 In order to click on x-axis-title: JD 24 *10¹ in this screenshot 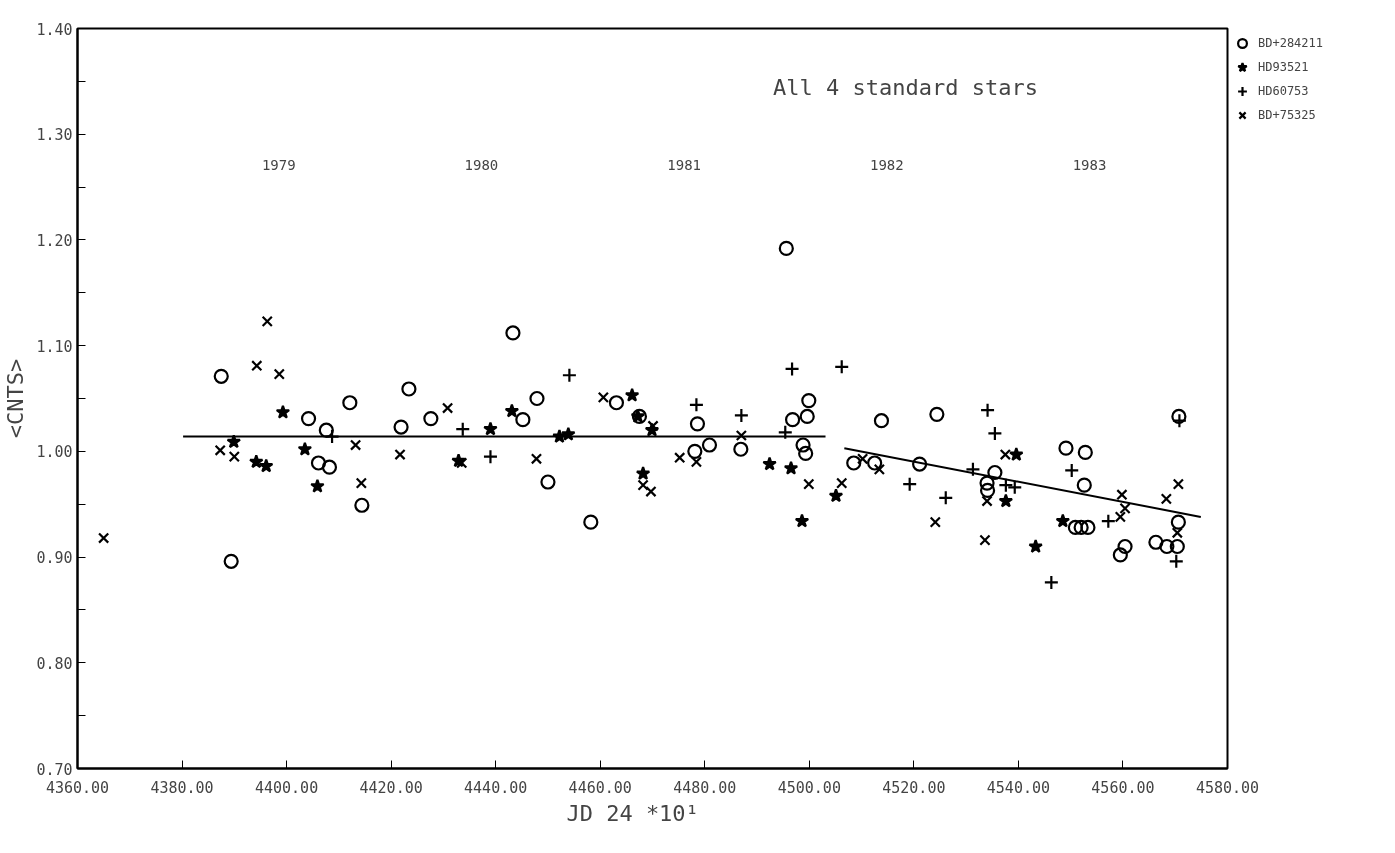, I will do `click(632, 813)`.